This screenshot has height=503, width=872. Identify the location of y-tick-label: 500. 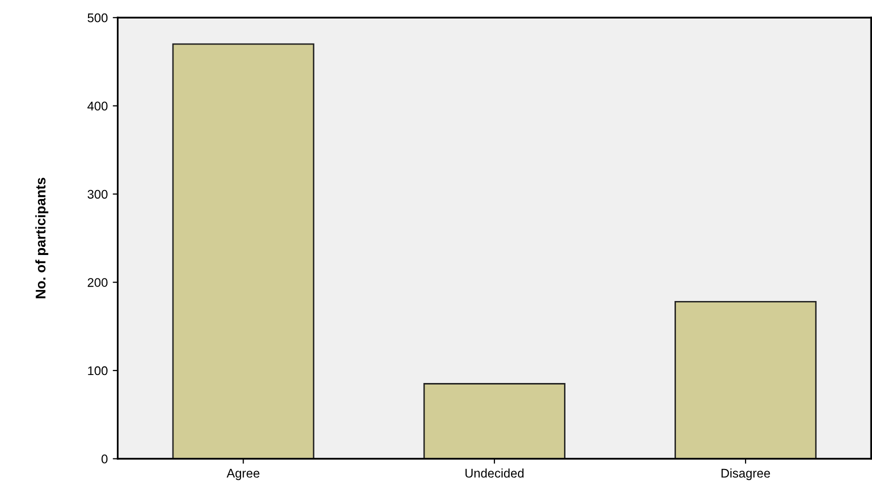
(98, 17).